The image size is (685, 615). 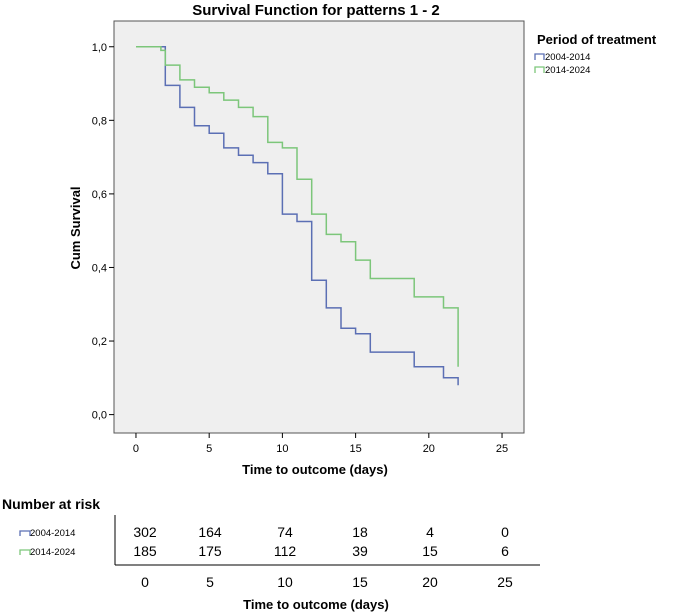 I want to click on risk-table-title: Number at risk, so click(x=51, y=504).